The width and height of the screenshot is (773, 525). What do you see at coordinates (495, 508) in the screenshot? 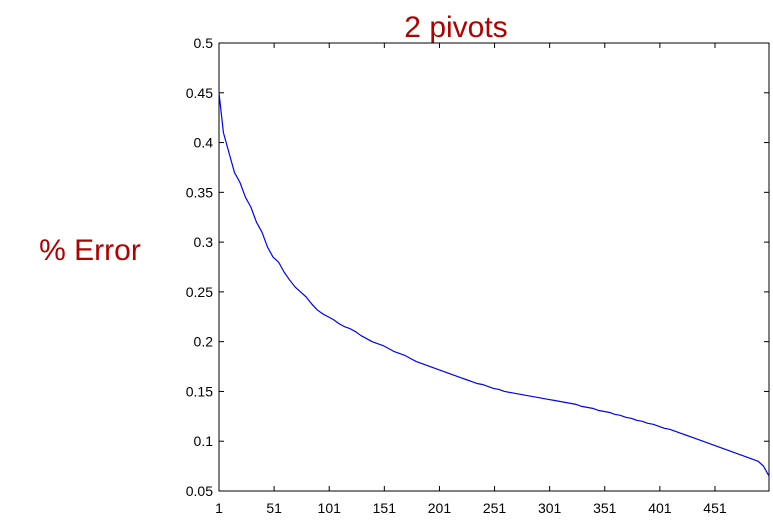
I see `x-tick-label: 251` at bounding box center [495, 508].